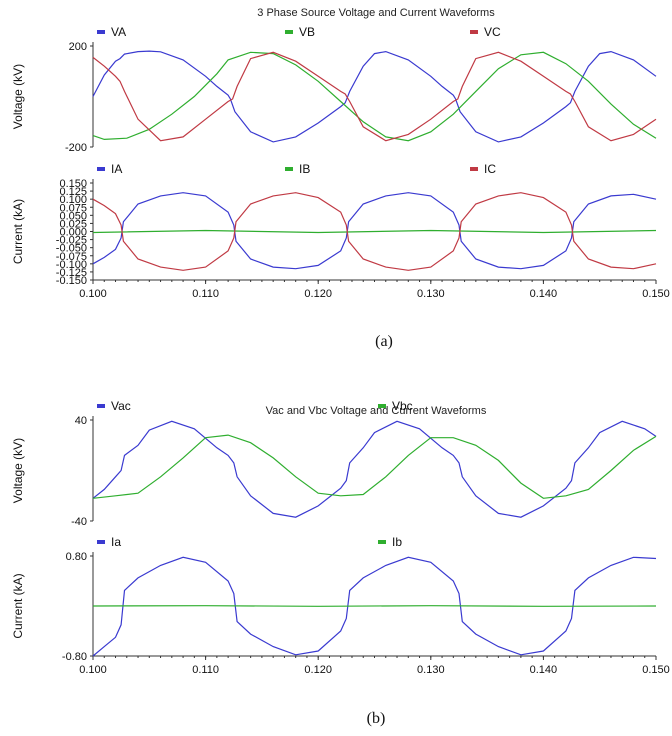 This screenshot has height=736, width=672. What do you see at coordinates (79, 522) in the screenshot?
I see `y-tick-label: -40` at bounding box center [79, 522].